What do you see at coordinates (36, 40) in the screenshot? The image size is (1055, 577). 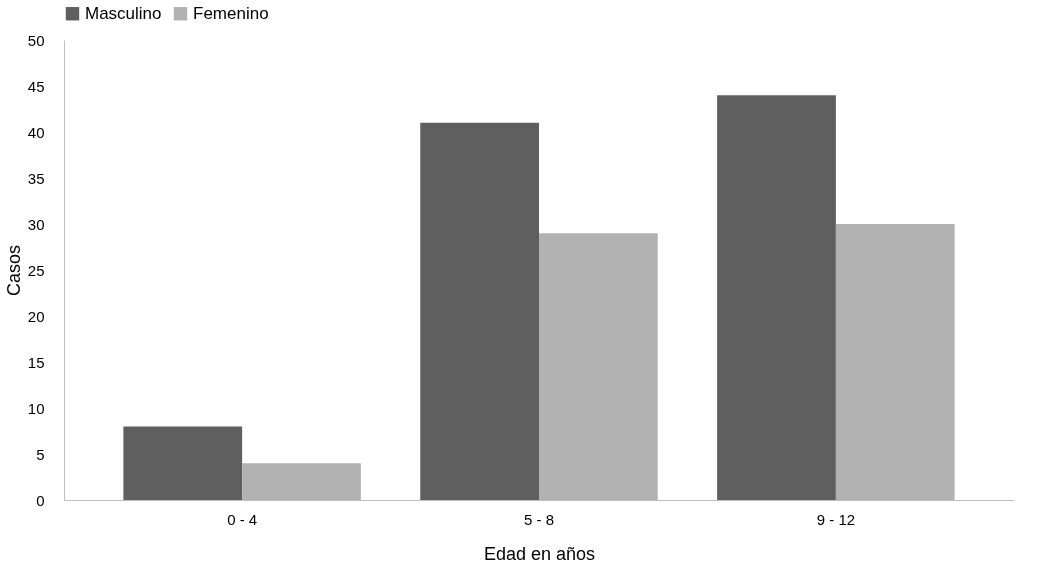 I see `y-tick-label: 50` at bounding box center [36, 40].